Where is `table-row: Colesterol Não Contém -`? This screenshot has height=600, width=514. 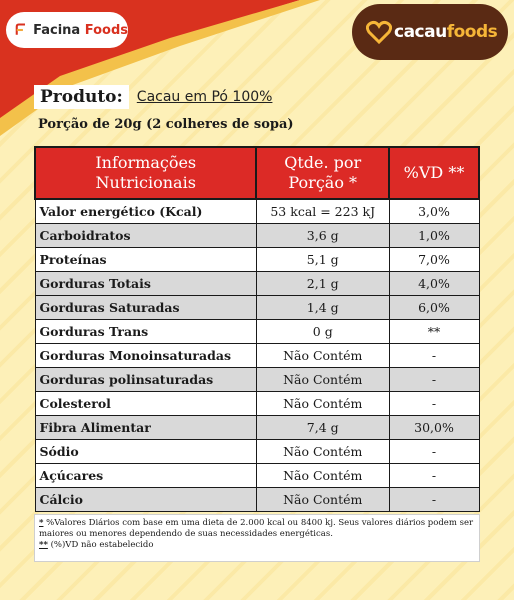
table-row: Colesterol Não Contém - is located at coordinates (257, 403).